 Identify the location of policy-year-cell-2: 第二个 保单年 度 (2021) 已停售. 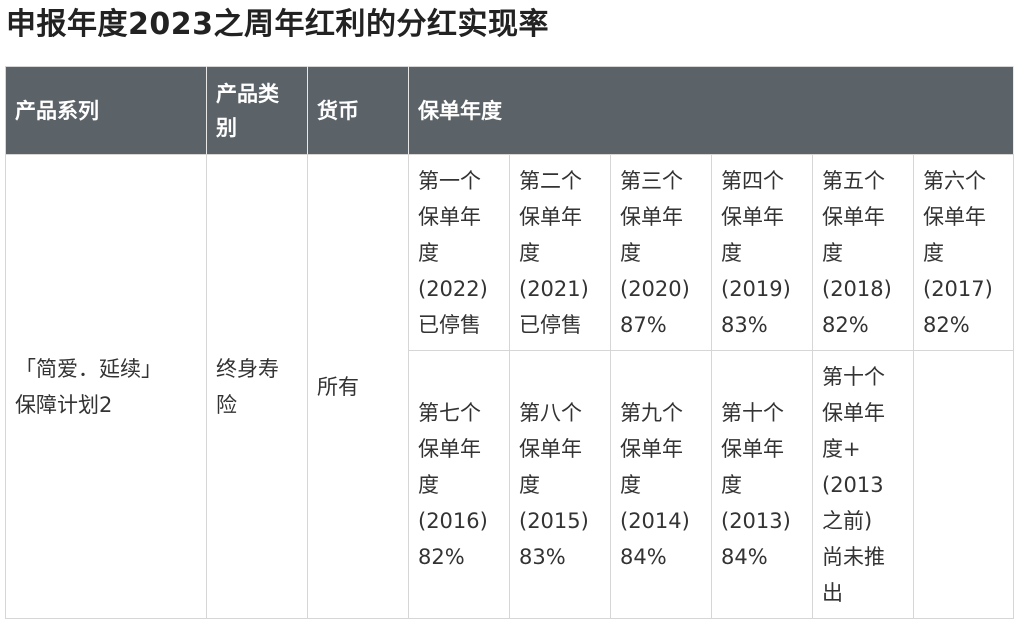
(560, 252).